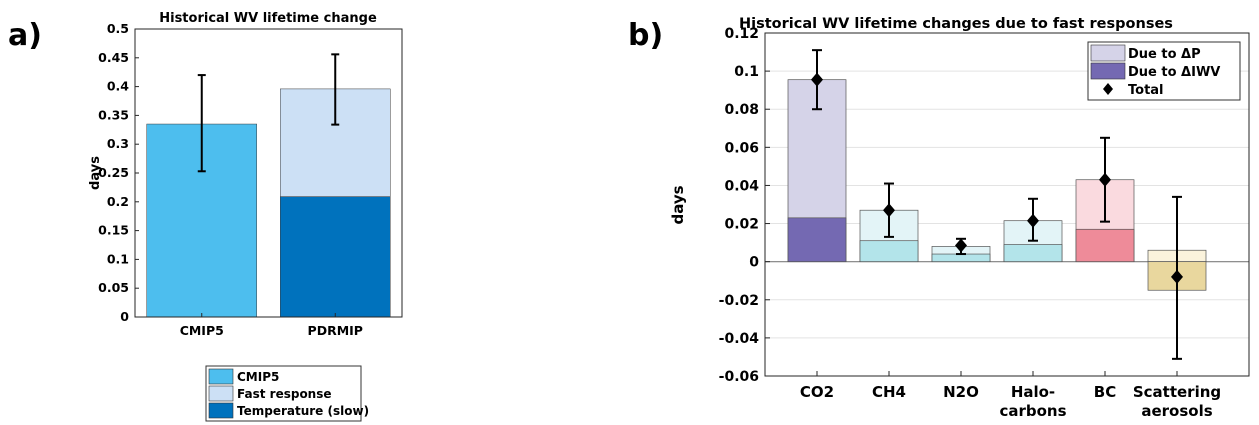 The image size is (1259, 425). Describe the element at coordinates (221, 376) in the screenshot. I see `legend-swatch-cmip5` at that location.